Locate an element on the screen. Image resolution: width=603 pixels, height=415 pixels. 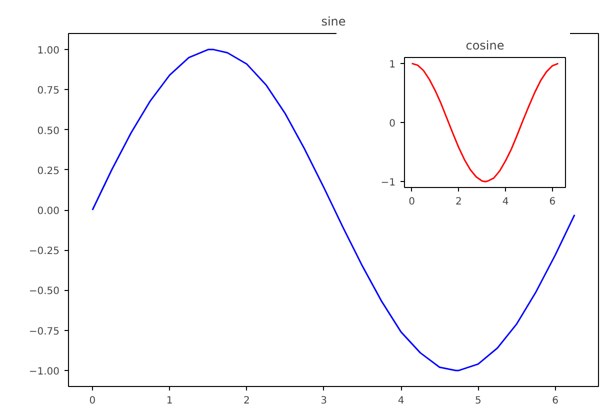
chart-title: sine is located at coordinates (333, 21).